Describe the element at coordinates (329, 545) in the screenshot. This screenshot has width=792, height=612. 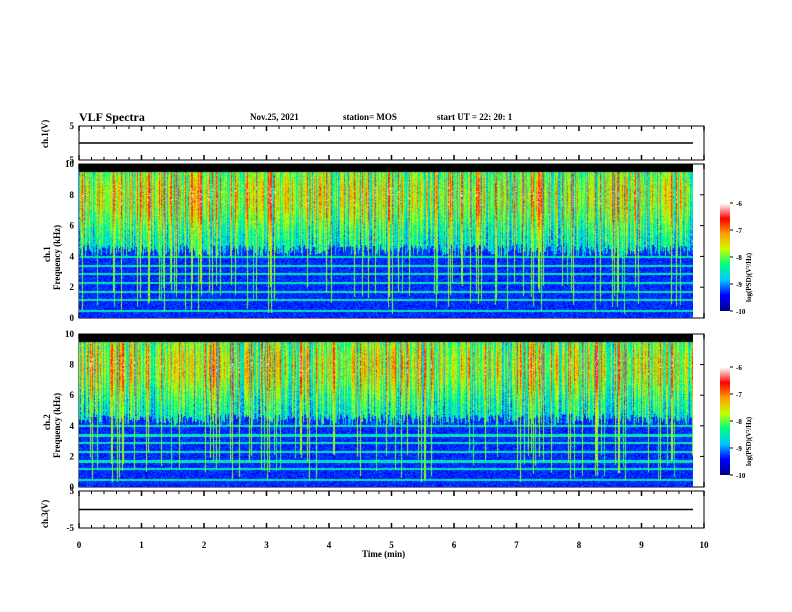
I see `x-tick-label: 4` at that location.